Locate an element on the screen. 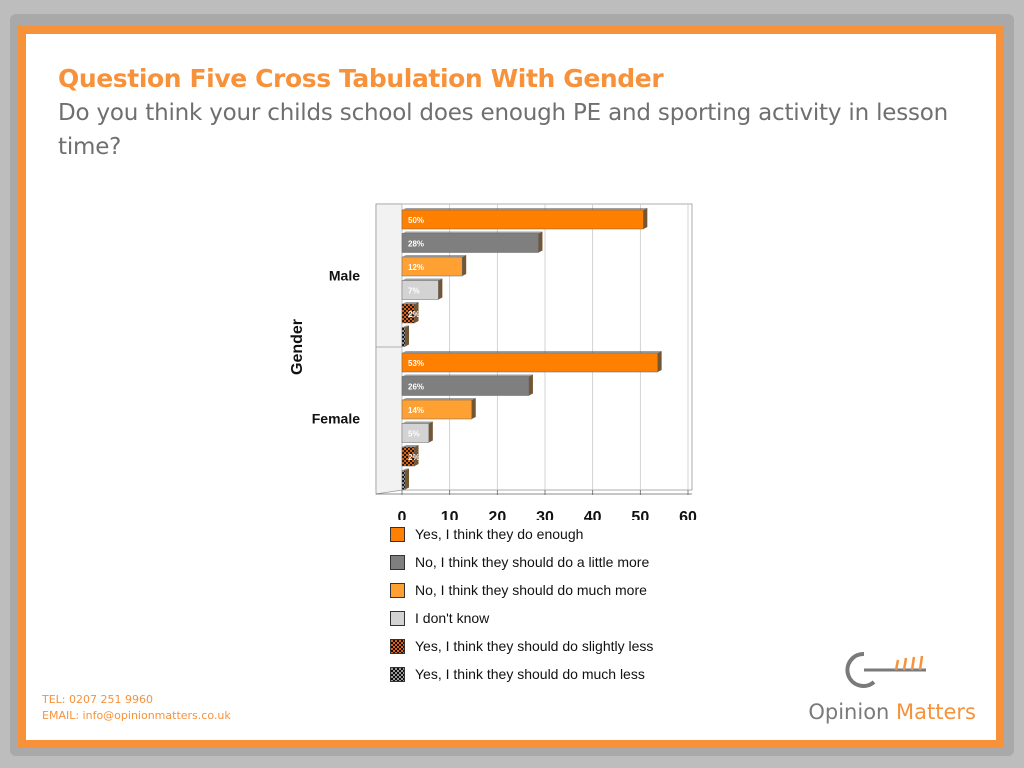 This screenshot has width=1024, height=768. data-label: 12% is located at coordinates (416, 267).